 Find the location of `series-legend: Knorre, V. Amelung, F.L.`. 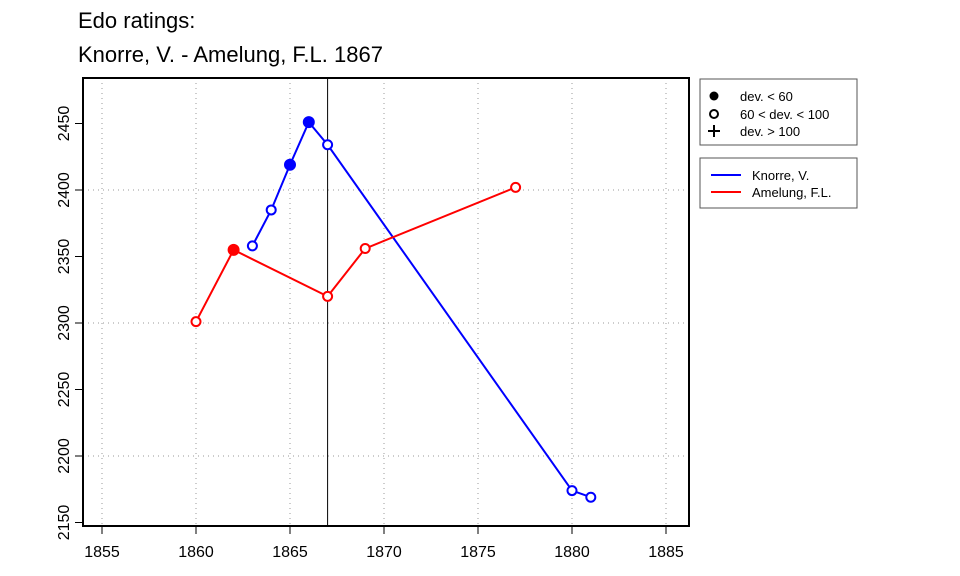

series-legend: Knorre, V. Amelung, F.L. is located at coordinates (778, 183).